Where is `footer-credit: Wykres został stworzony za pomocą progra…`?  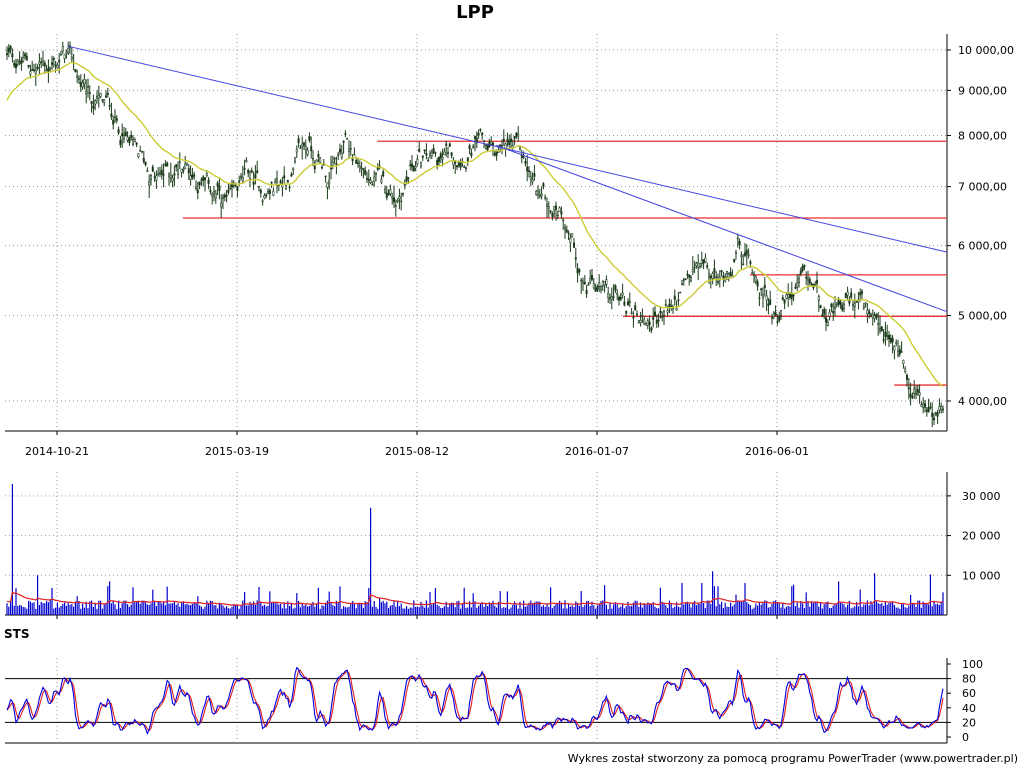
footer-credit: Wykres został stworzony za pomocą progra… is located at coordinates (793, 758).